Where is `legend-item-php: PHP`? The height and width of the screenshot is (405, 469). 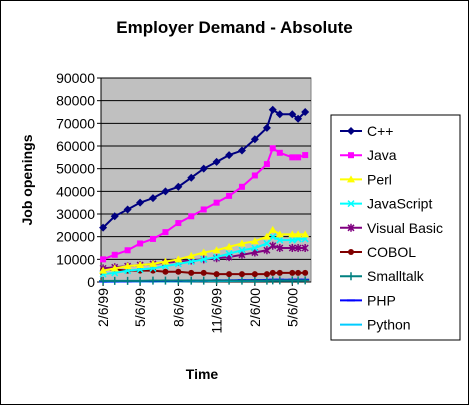
legend-item-php: PHP is located at coordinates (368, 300).